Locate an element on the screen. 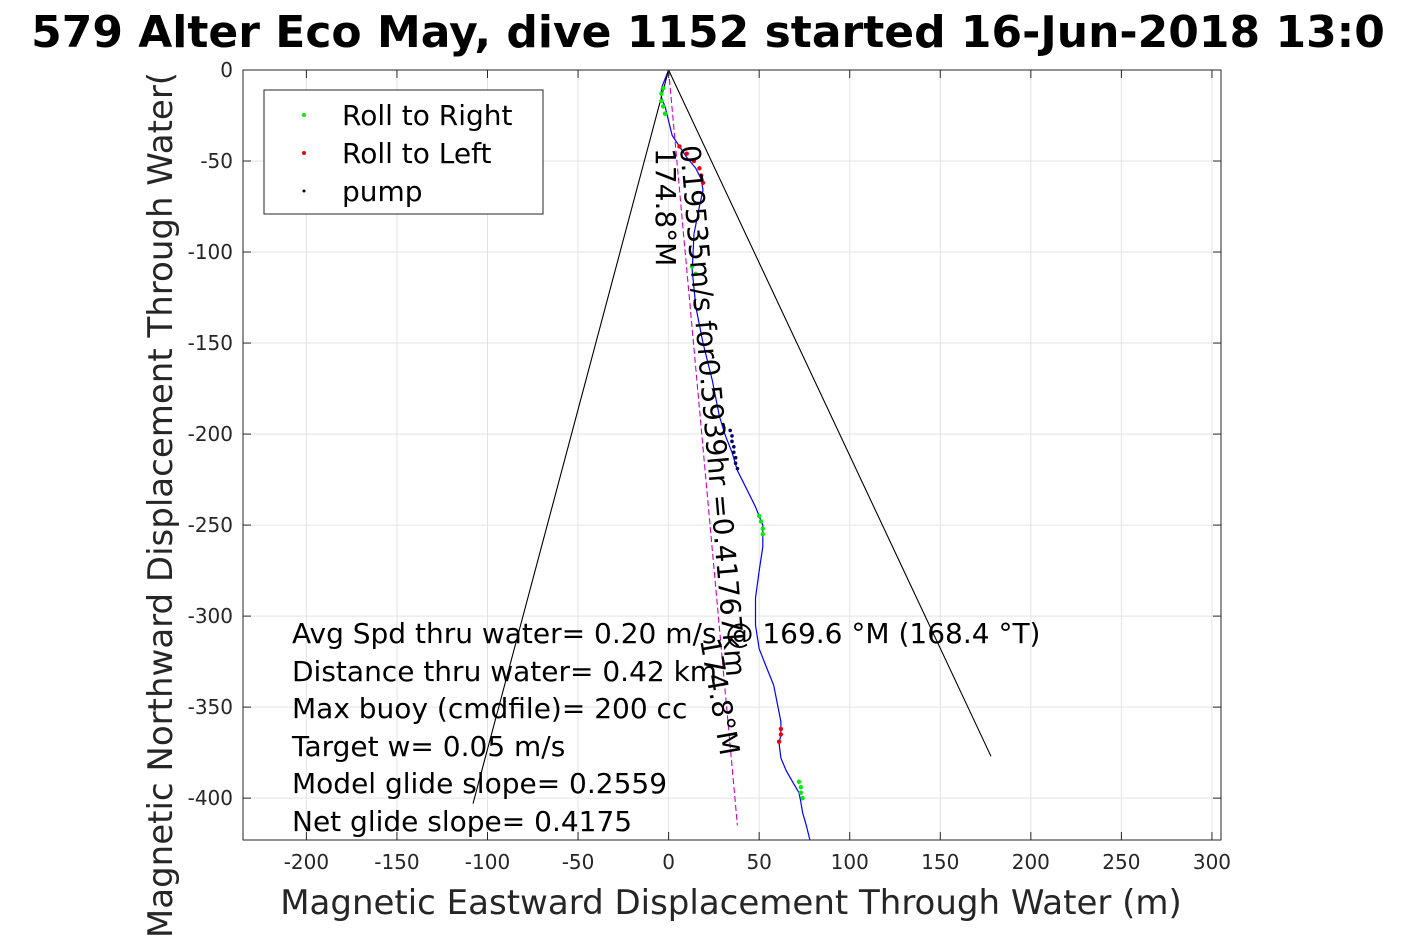 Image resolution: width=1417 pixels, height=945 pixels. x-tick-label: -150 is located at coordinates (396, 862).